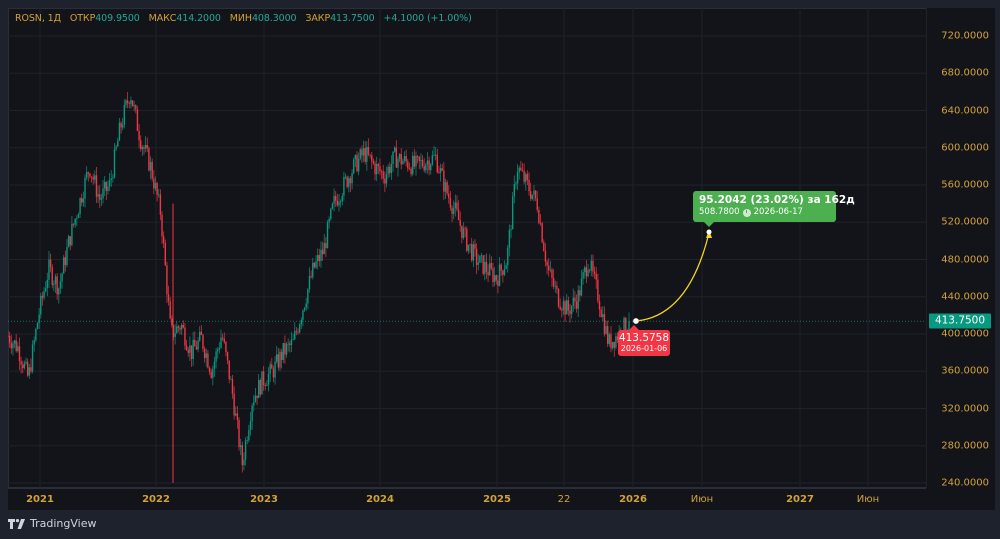  What do you see at coordinates (965, 408) in the screenshot?
I see `price-tick: 320.0000` at bounding box center [965, 408].